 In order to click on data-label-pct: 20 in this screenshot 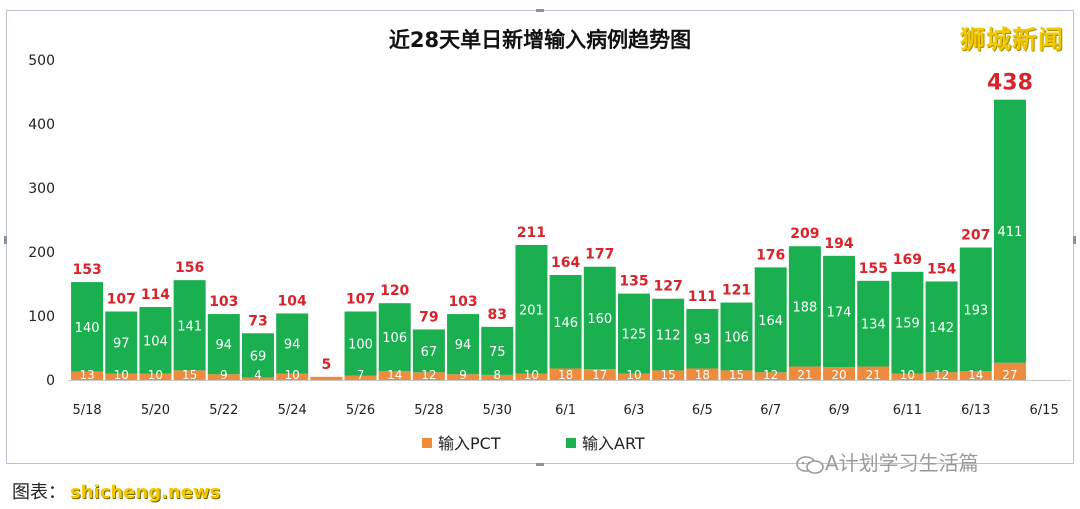, I will do `click(838, 375)`.